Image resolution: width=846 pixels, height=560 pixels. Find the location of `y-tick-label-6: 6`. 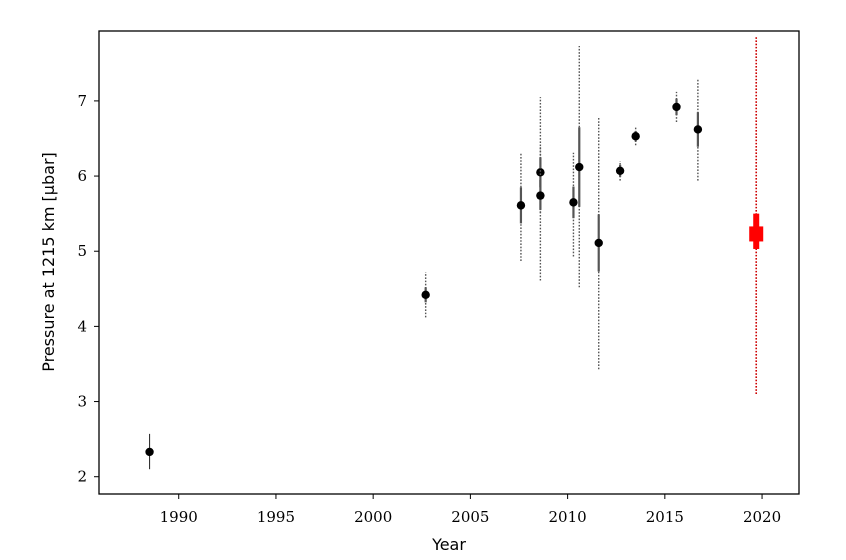

y-tick-label-6: 6 is located at coordinates (82, 176).